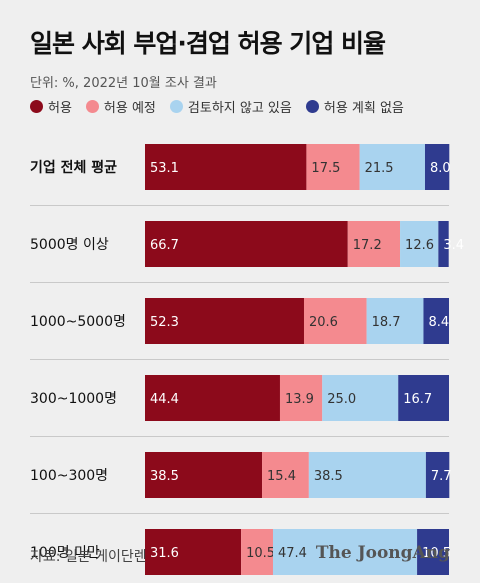 The height and width of the screenshot is (583, 480). Describe the element at coordinates (363, 108) in the screenshot. I see `legend-label-no-plan: 허용 계획 없음` at that location.